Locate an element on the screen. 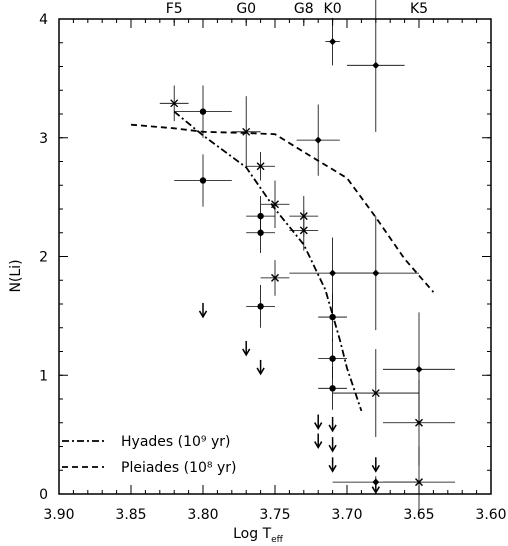  spectral-type-label: K5 is located at coordinates (419, 9).